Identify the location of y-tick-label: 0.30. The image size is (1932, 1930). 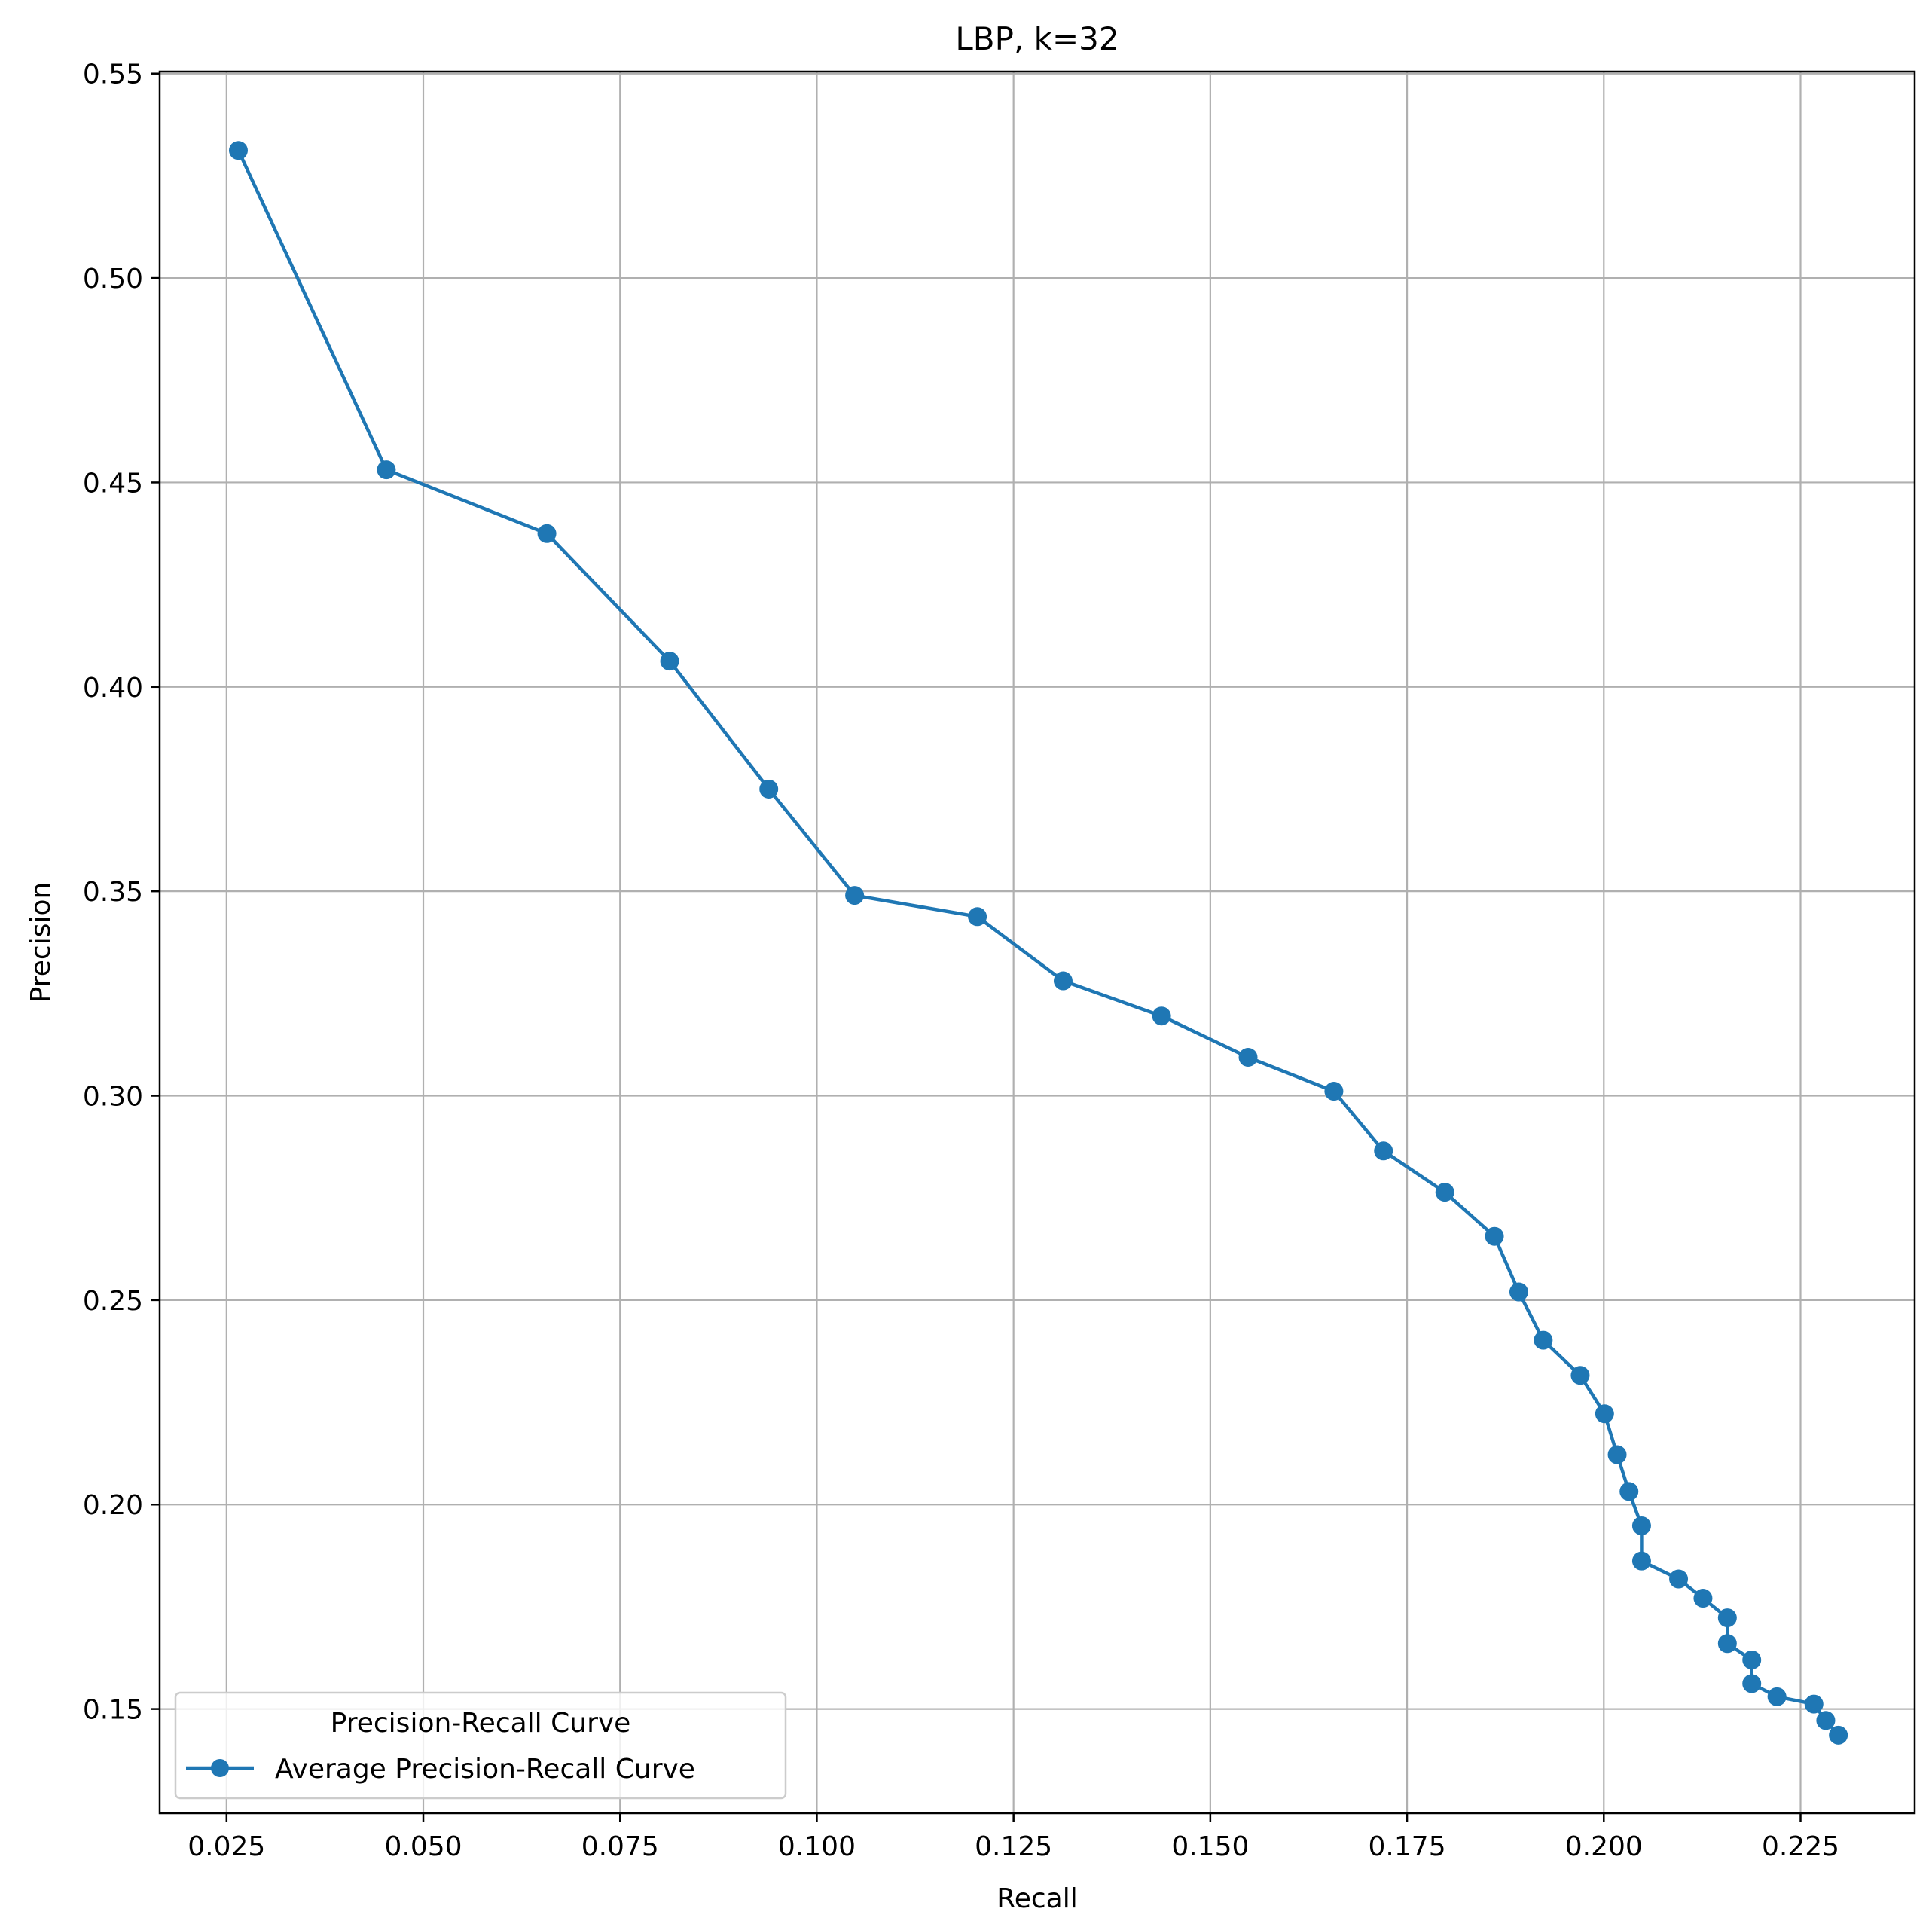
(113, 1097).